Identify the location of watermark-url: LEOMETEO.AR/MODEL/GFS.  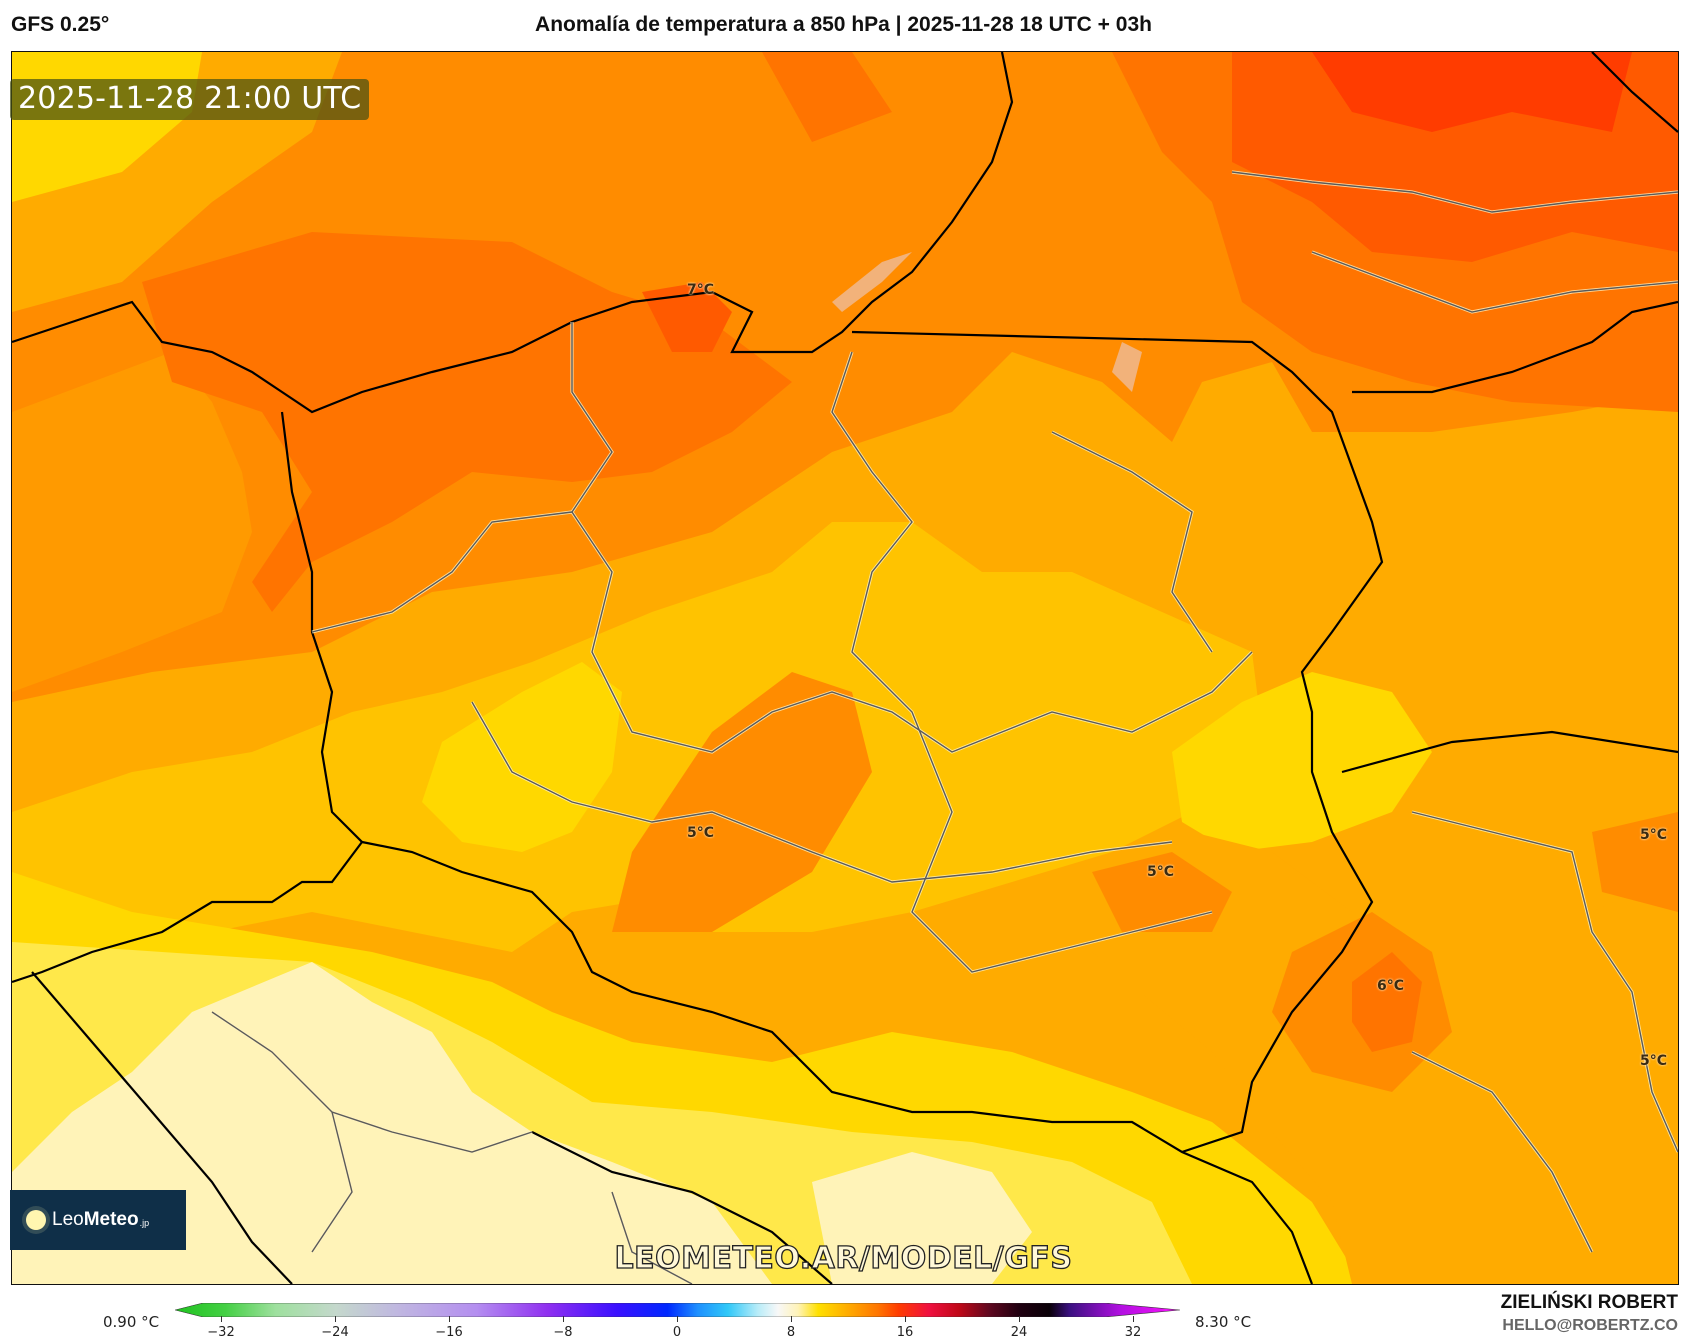
(843, 1258).